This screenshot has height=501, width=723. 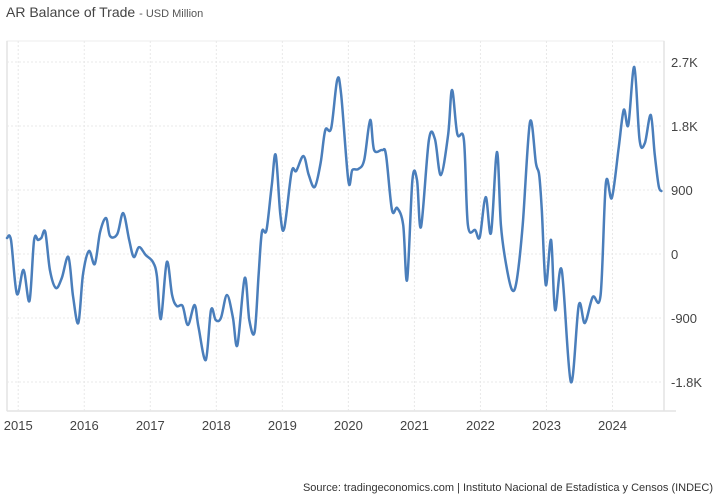 What do you see at coordinates (18, 425) in the screenshot?
I see `x-tick-label: 2015` at bounding box center [18, 425].